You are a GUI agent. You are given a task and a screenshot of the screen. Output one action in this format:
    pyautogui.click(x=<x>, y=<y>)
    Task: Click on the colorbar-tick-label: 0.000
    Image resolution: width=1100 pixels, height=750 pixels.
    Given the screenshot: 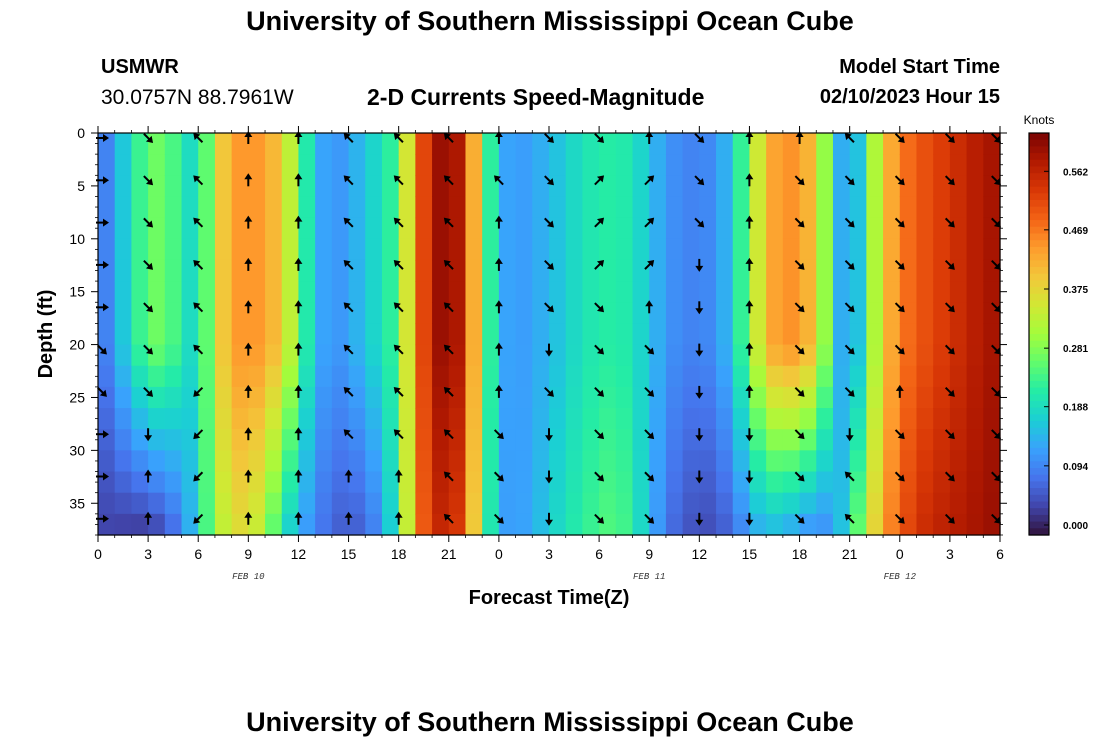 What is the action you would take?
    pyautogui.click(x=1075, y=526)
    